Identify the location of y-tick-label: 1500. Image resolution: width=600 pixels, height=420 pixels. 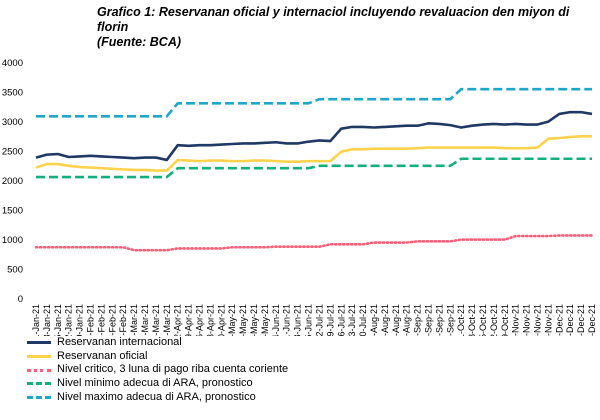
(12, 211).